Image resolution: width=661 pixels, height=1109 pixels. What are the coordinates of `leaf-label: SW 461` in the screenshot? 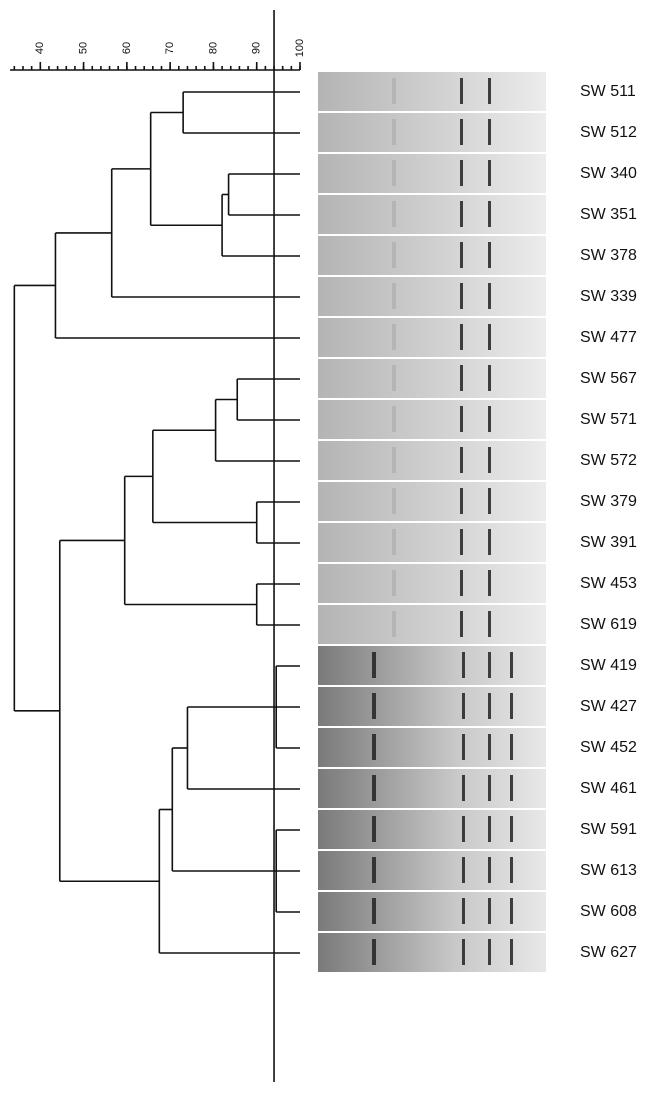 It's located at (608, 788).